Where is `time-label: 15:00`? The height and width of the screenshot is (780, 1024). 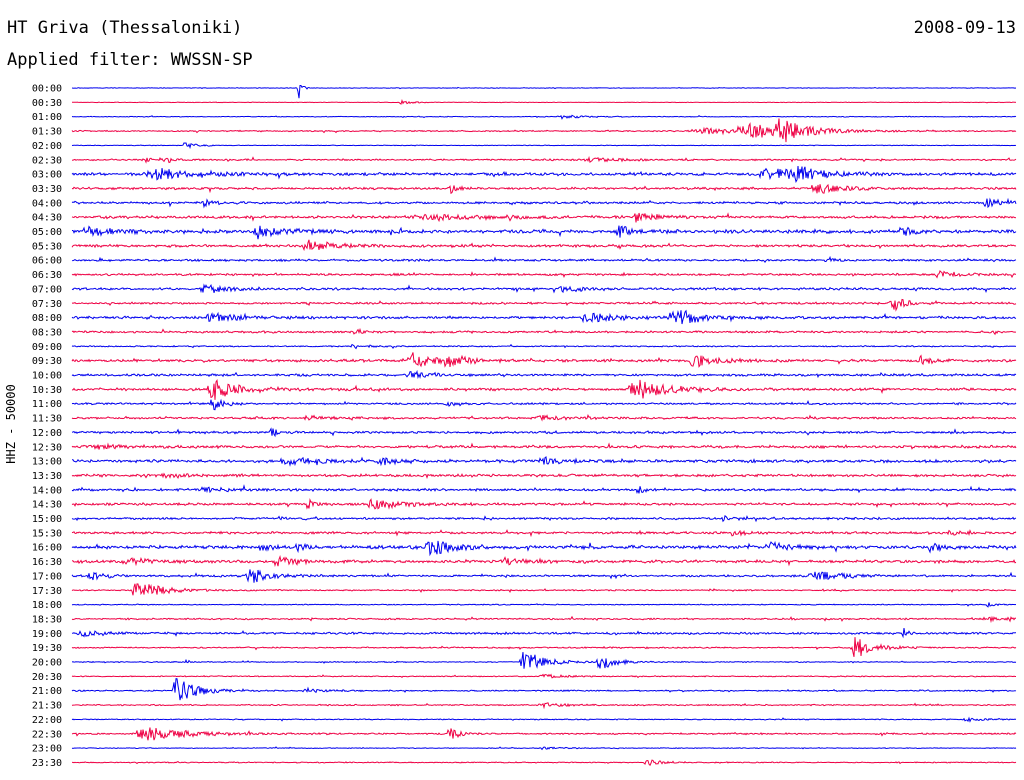 time-label: 15:00 is located at coordinates (47, 519).